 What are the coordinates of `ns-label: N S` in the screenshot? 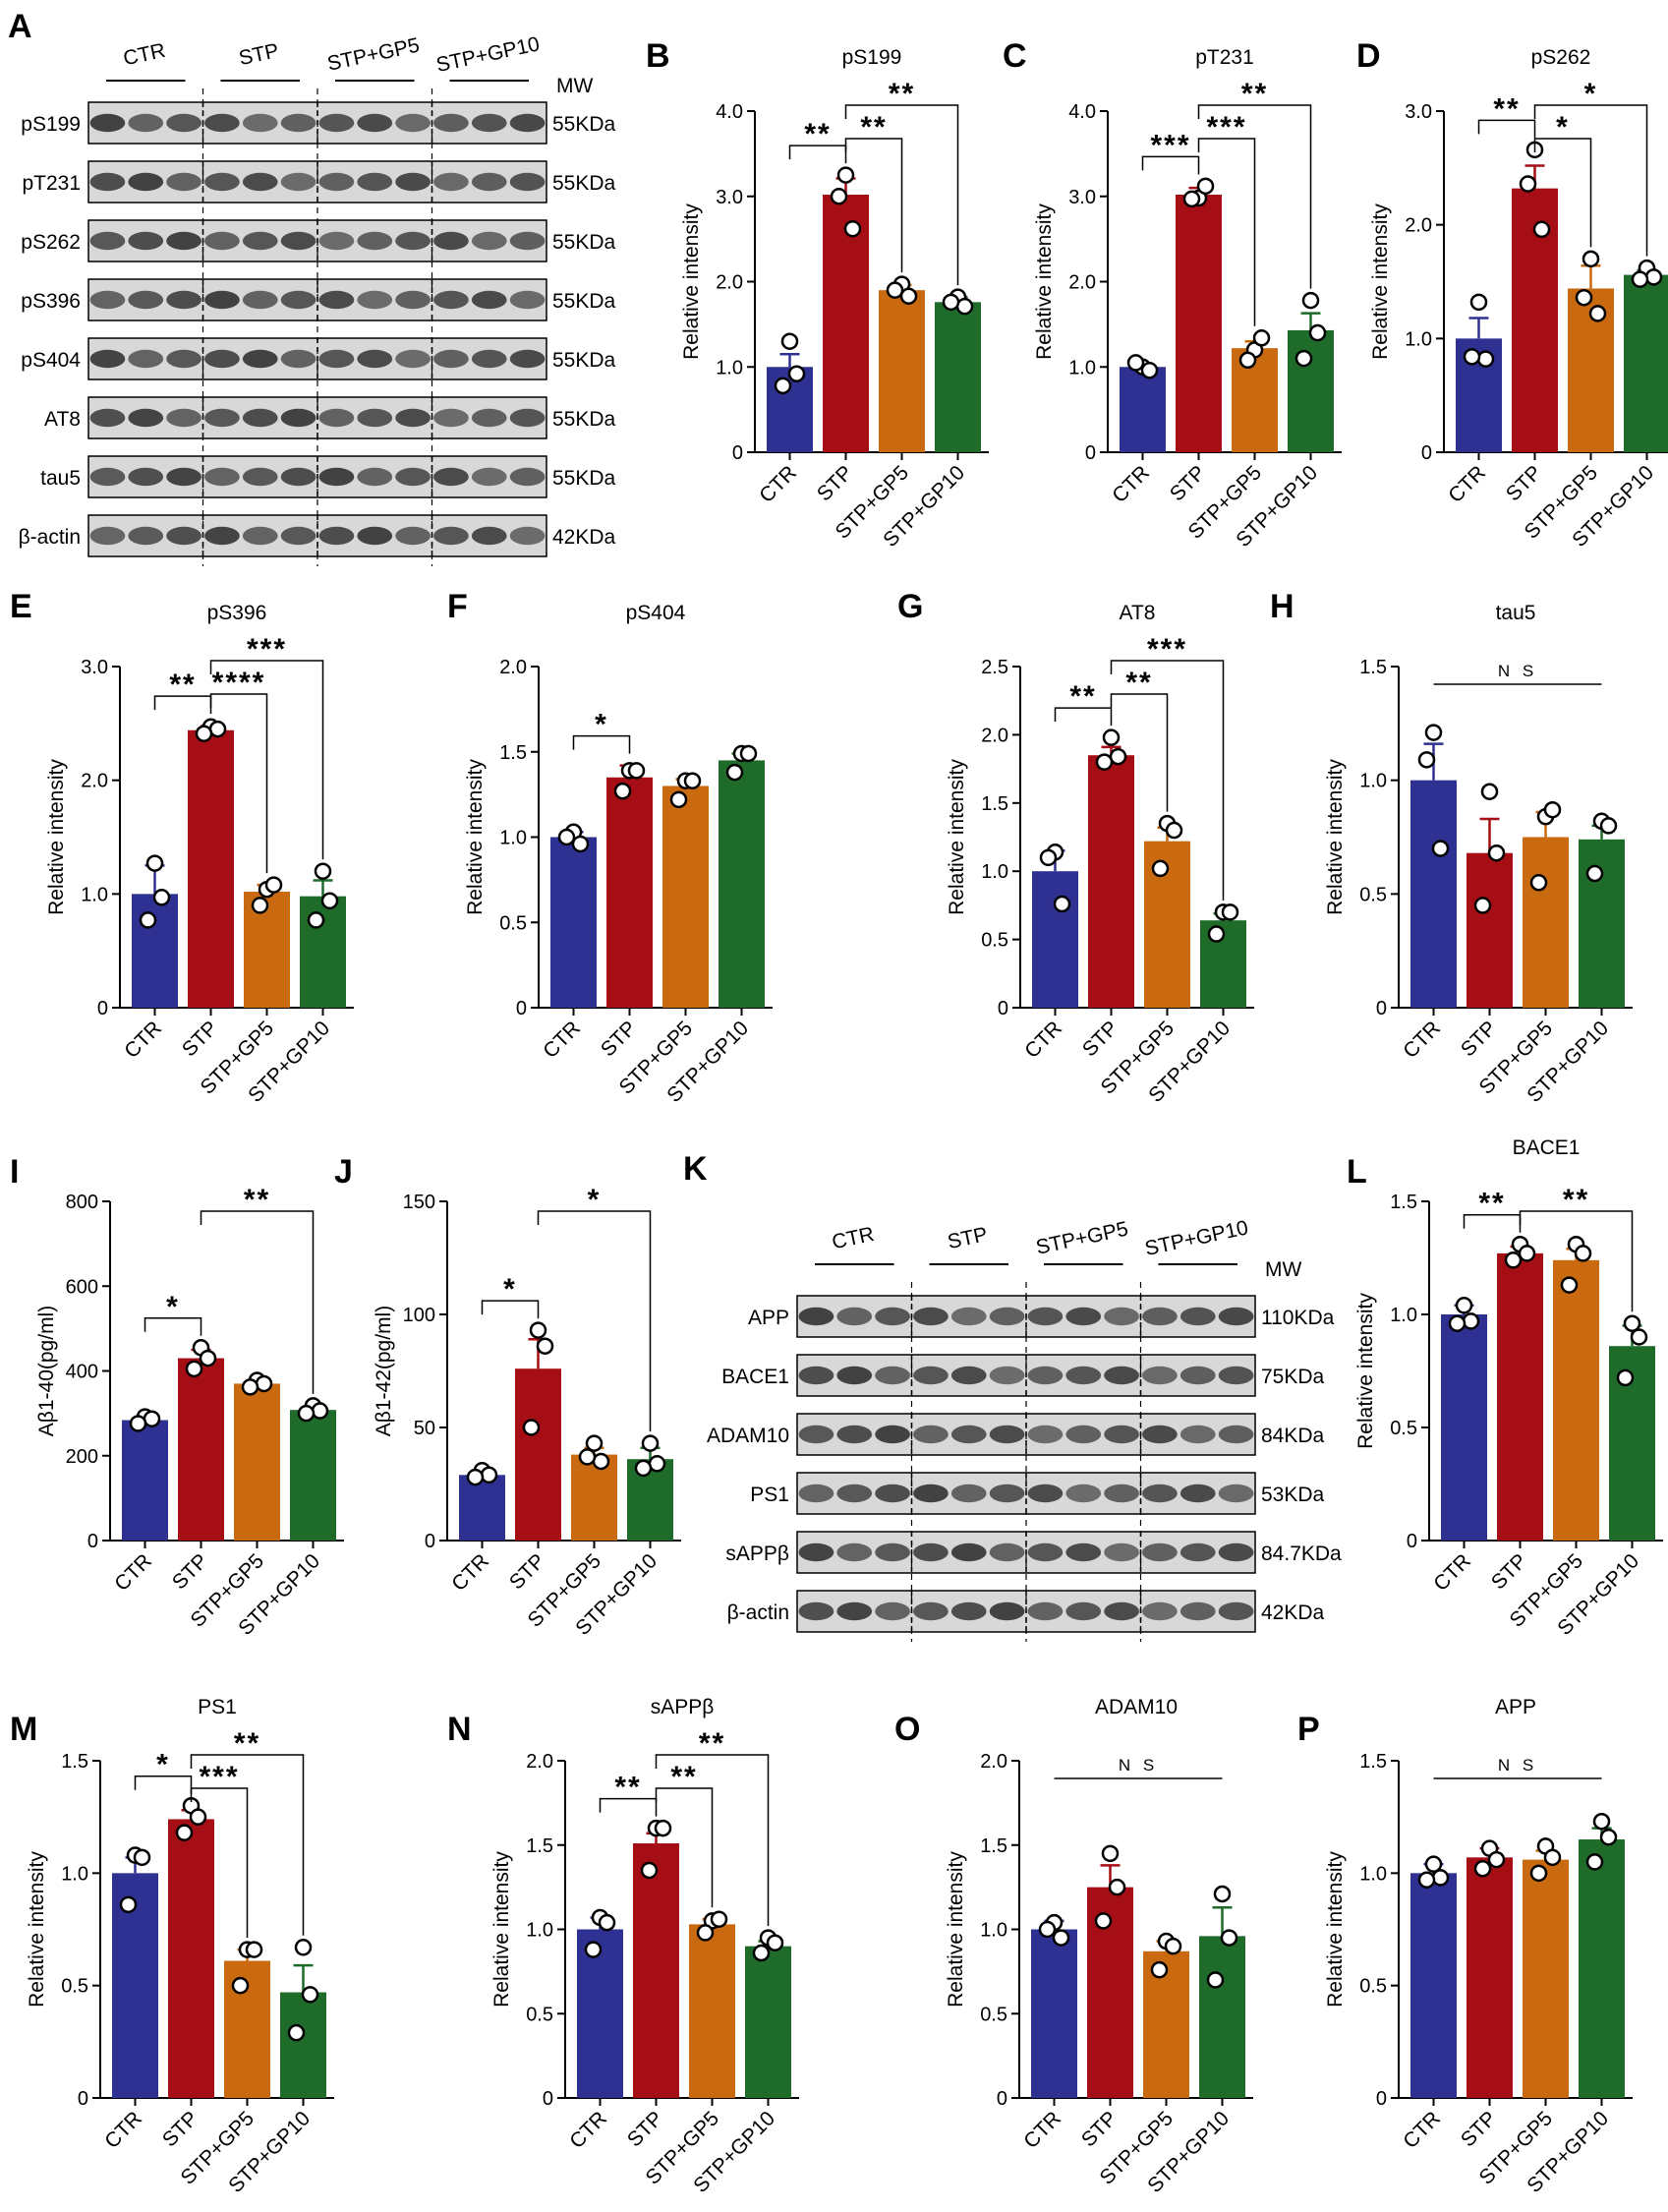 It's located at (1517, 1766).